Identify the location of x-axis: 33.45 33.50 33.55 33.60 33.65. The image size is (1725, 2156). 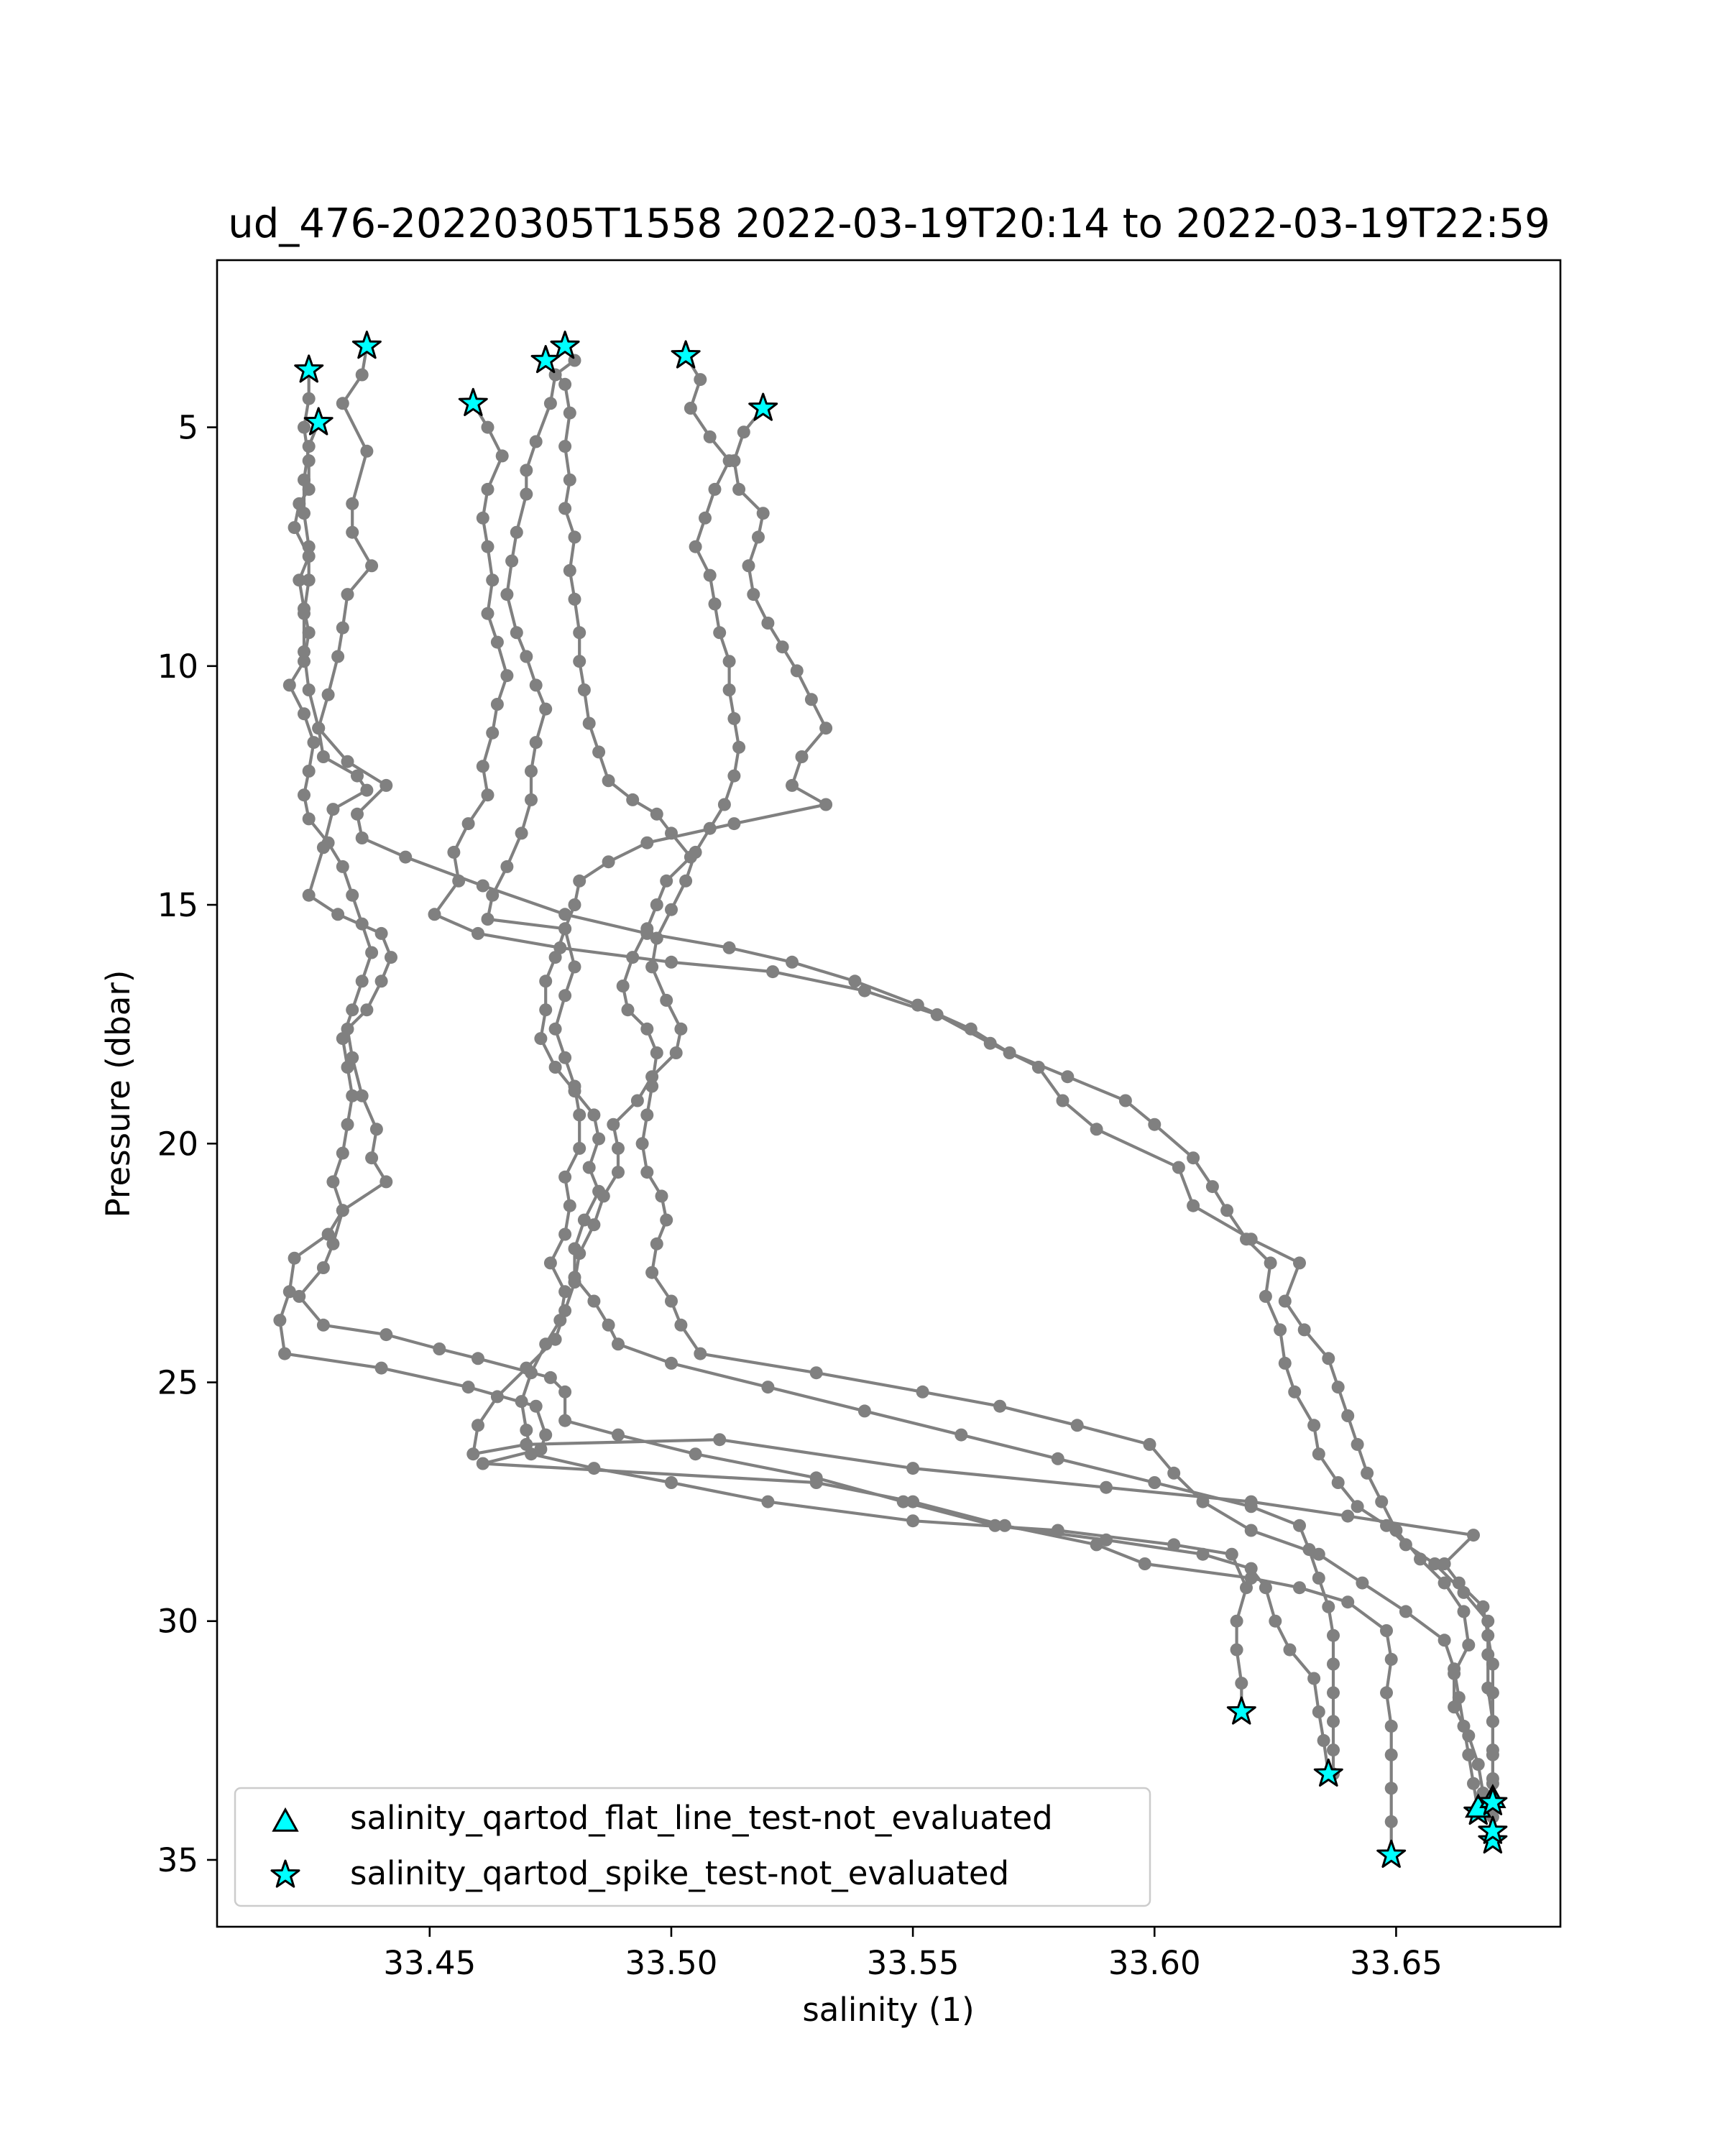
(913, 1954).